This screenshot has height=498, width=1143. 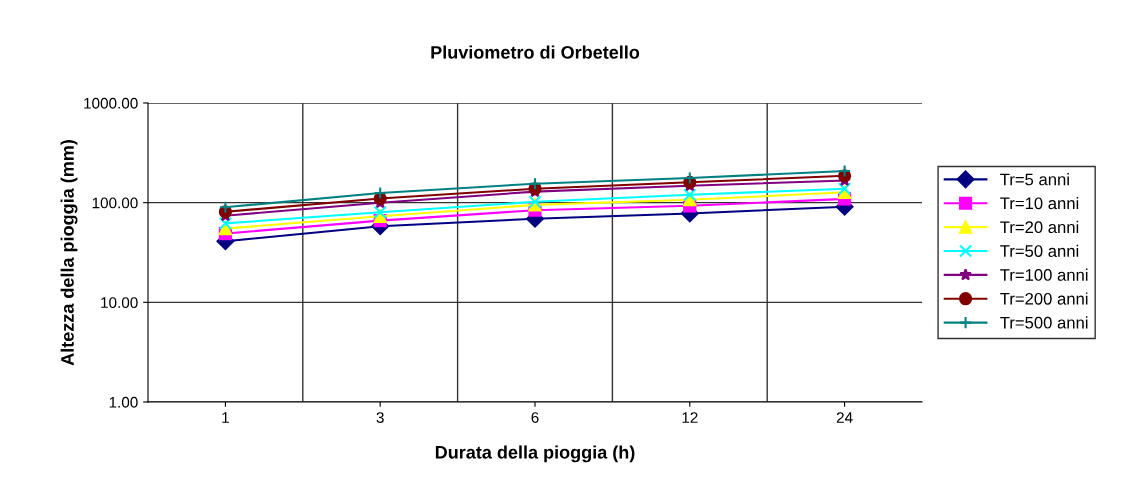 What do you see at coordinates (1039, 203) in the screenshot?
I see `legend-label: Tr=10 anni` at bounding box center [1039, 203].